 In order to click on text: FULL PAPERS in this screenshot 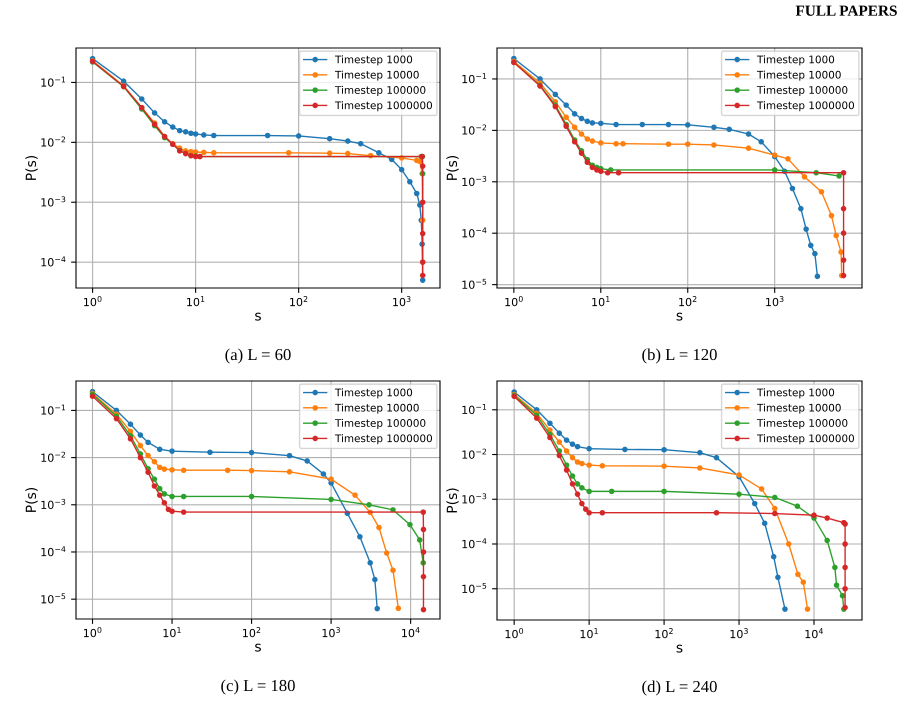, I will do `click(846, 11)`.